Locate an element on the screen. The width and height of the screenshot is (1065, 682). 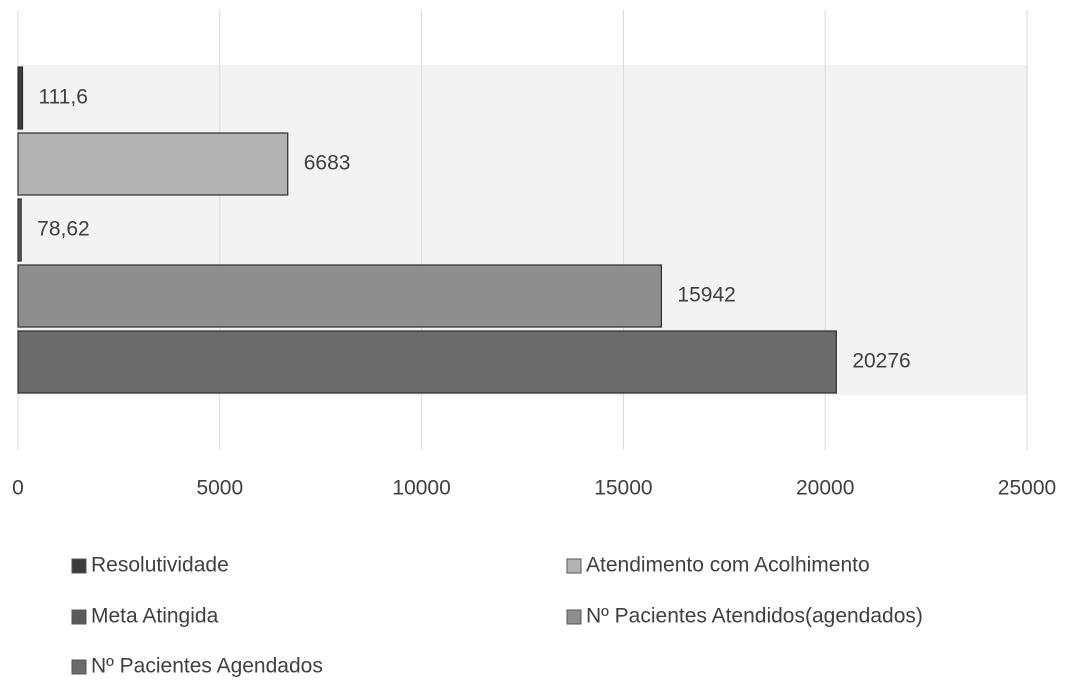
data-label: 15942 is located at coordinates (706, 295).